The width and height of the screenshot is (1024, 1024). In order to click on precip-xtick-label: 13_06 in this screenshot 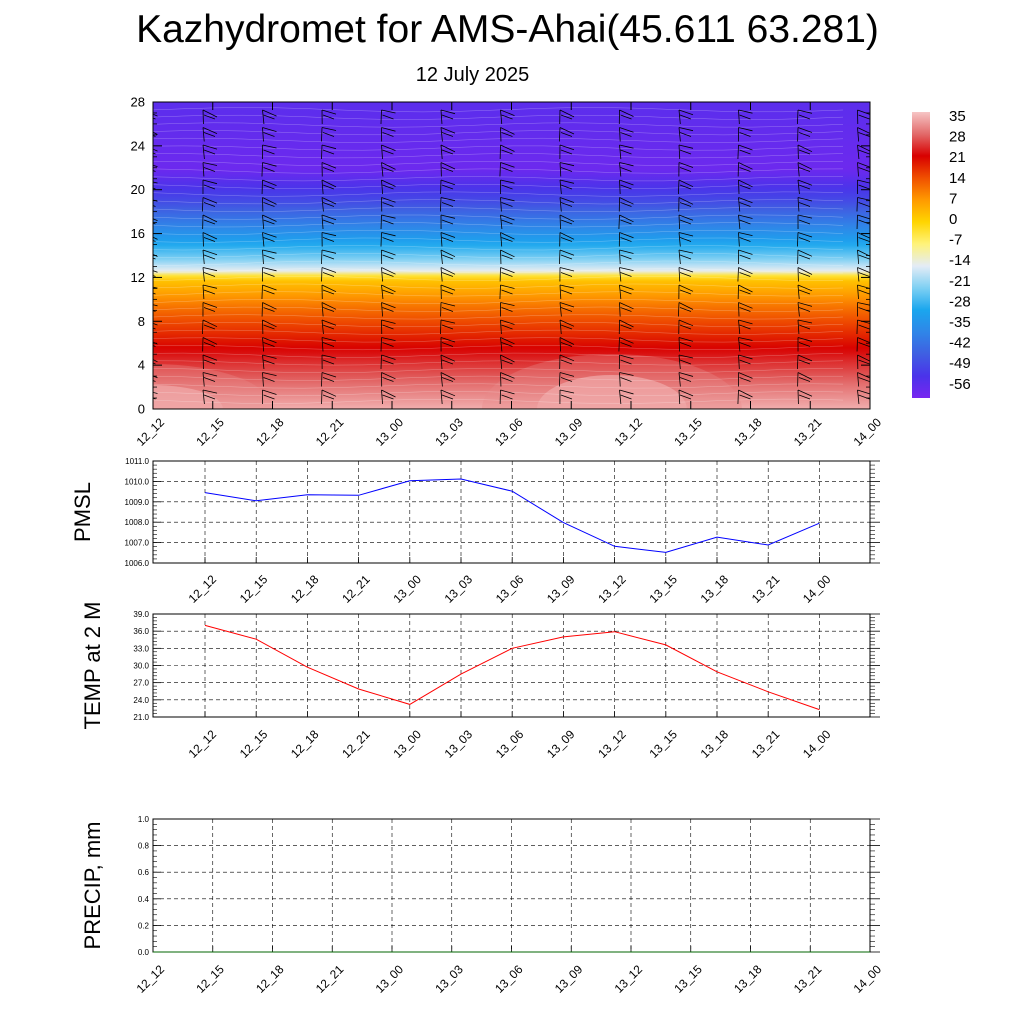, I will do `click(509, 979)`.